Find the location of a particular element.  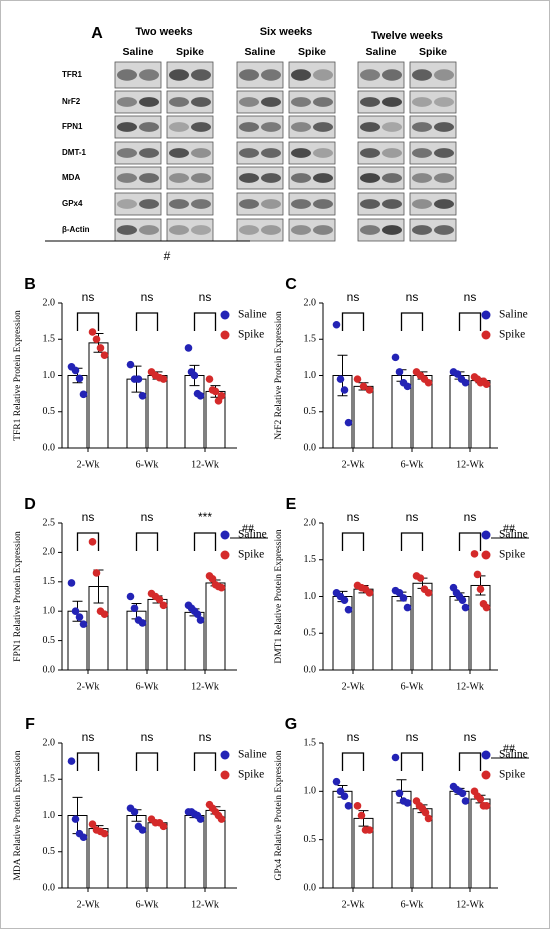

panel-label: A is located at coordinates (97, 33).